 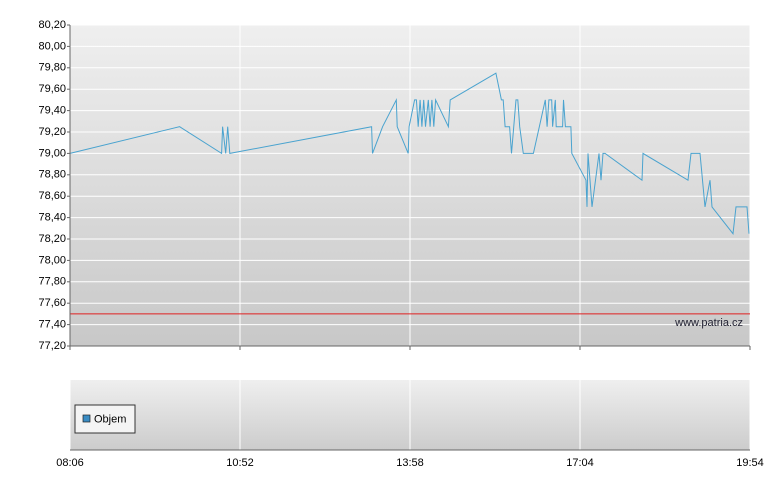 I want to click on y-tick-label: 79,60, so click(x=52, y=89).